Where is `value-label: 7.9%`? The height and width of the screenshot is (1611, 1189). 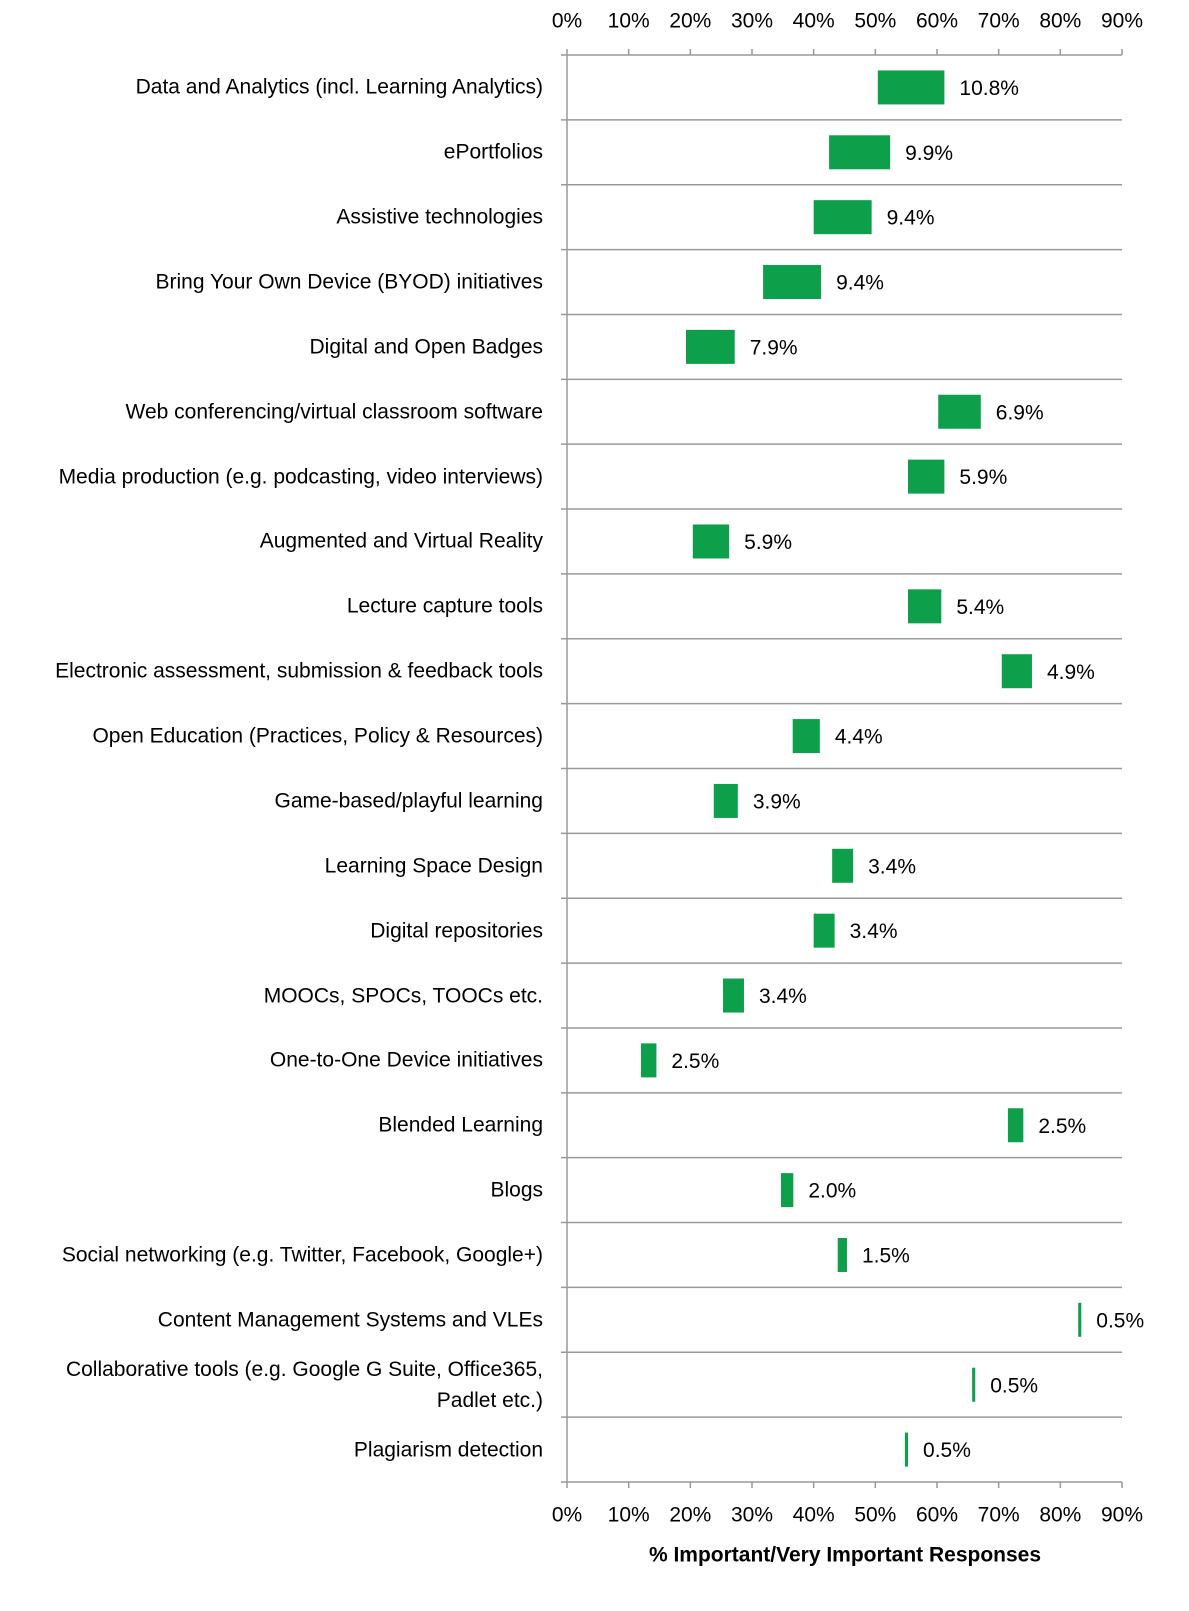 value-label: 7.9% is located at coordinates (774, 347).